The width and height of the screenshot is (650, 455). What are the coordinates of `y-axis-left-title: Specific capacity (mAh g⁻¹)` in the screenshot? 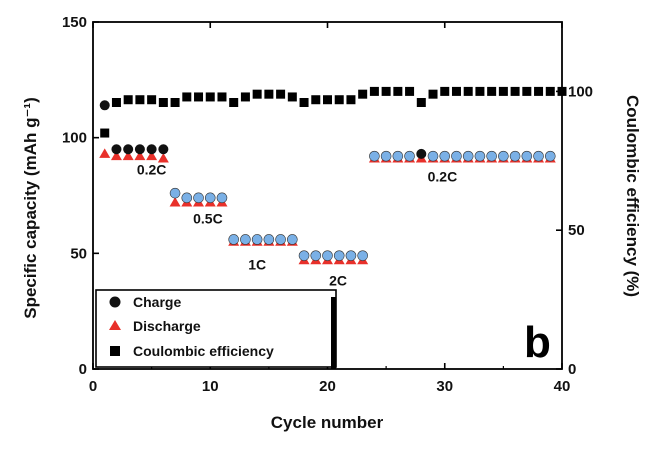 It's located at (30, 208).